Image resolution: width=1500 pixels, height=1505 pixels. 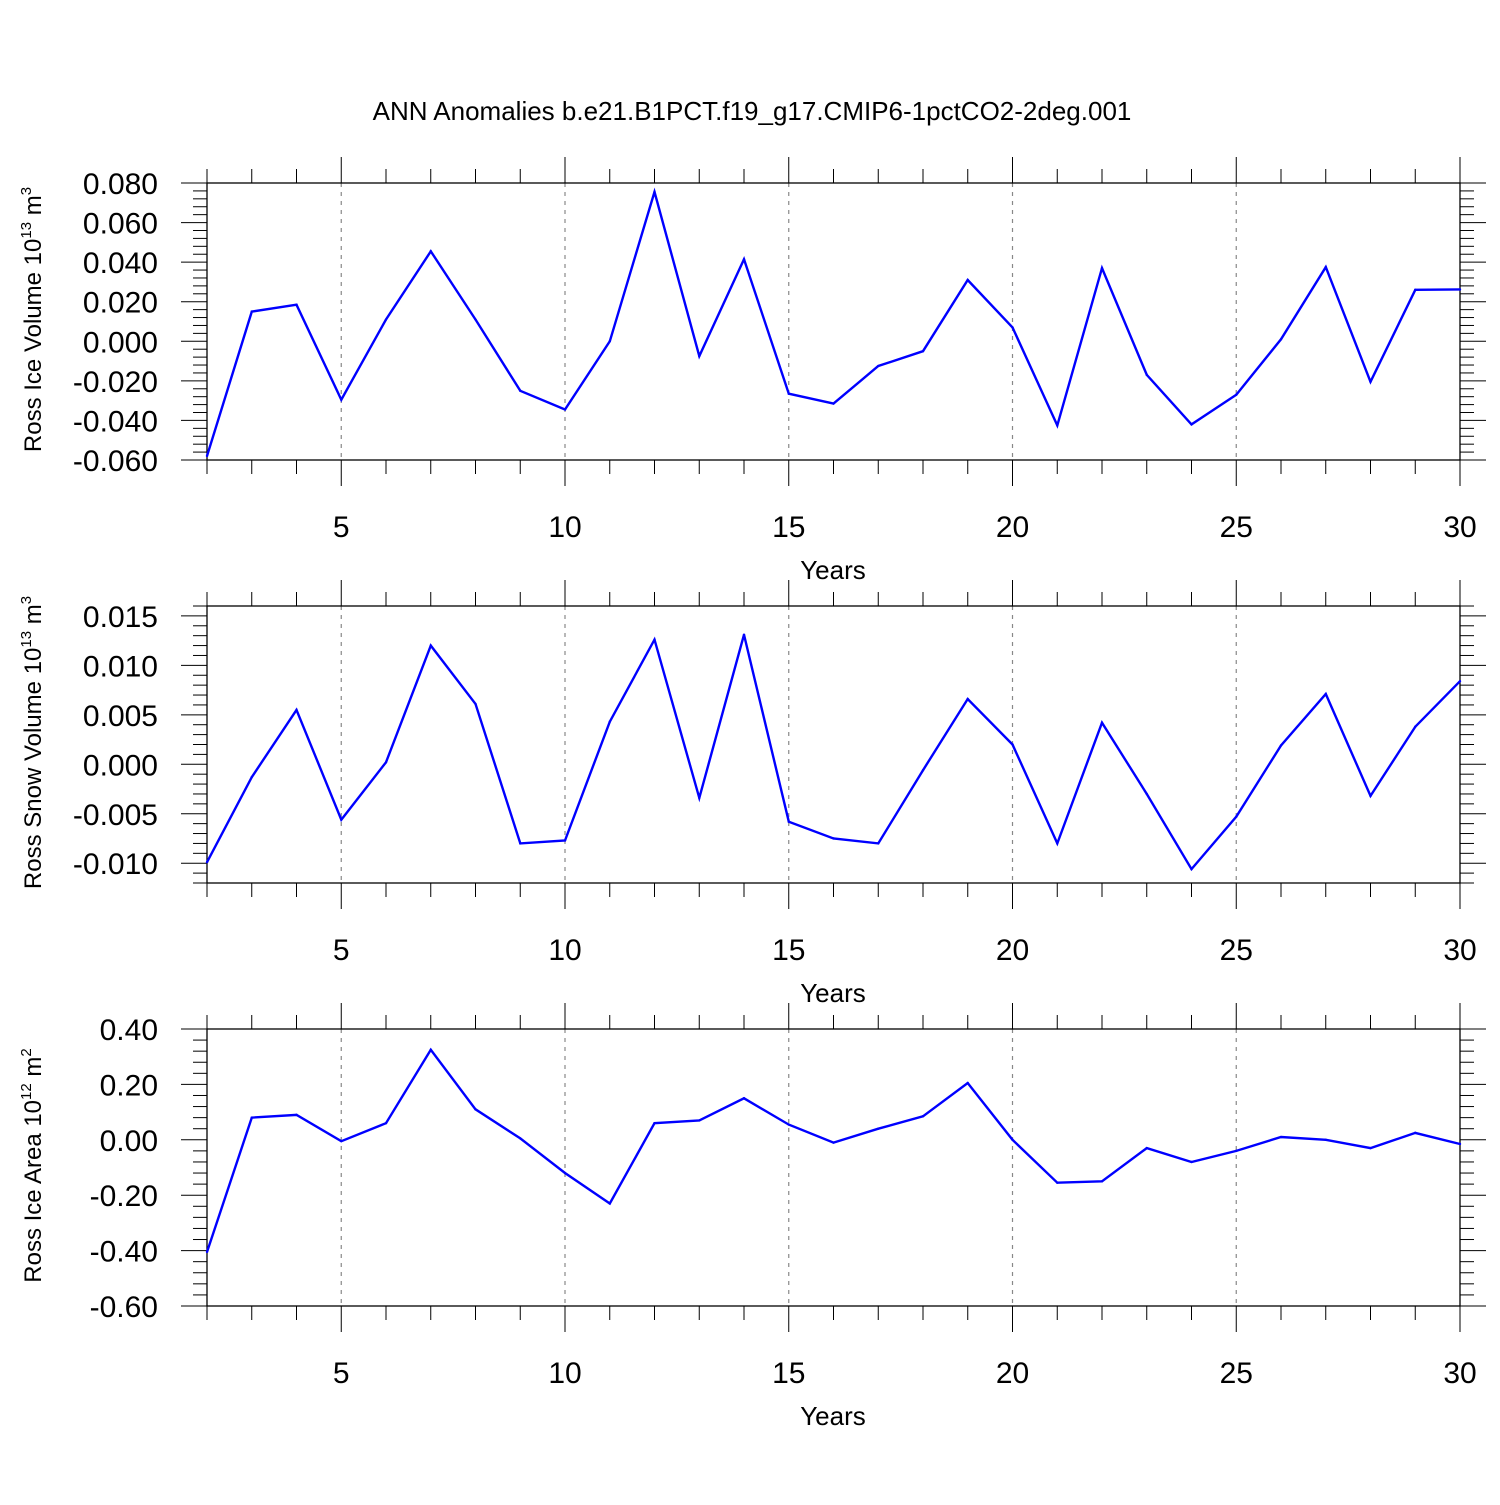 What do you see at coordinates (120, 617) in the screenshot?
I see `y-tick-label: 0.015` at bounding box center [120, 617].